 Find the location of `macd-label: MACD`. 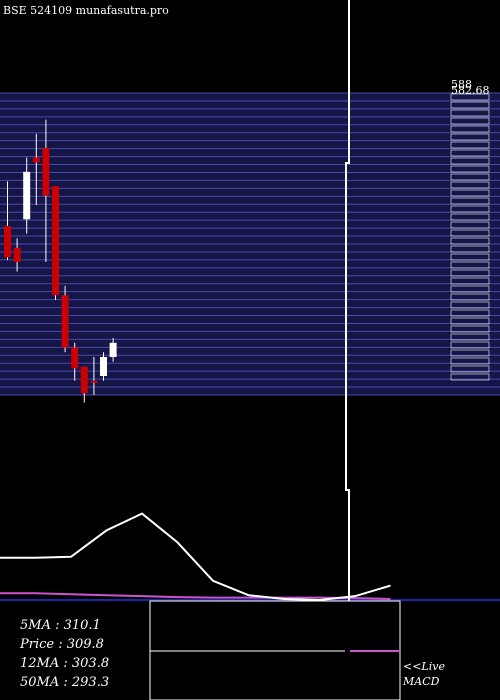

macd-label: MACD is located at coordinates (421, 681).